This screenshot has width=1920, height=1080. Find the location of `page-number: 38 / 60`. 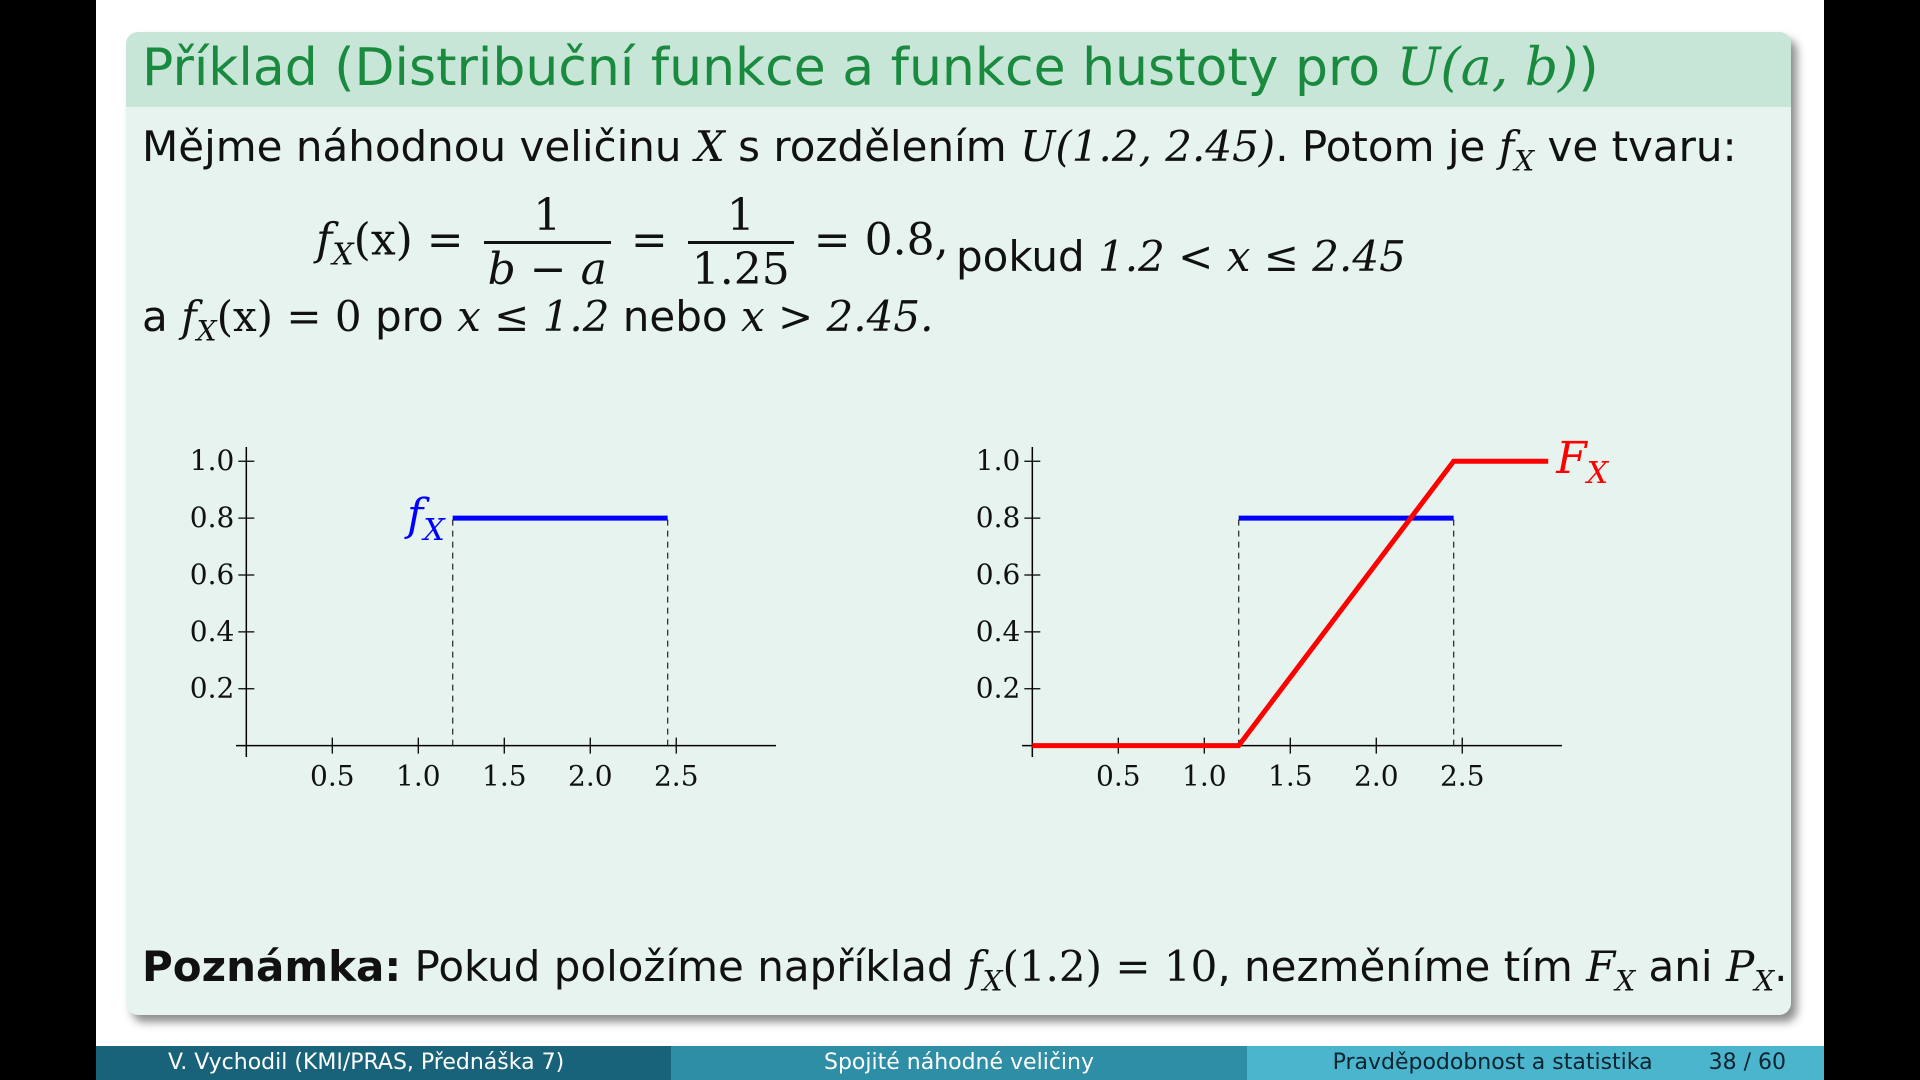

page-number: 38 / 60 is located at coordinates (1747, 1062).